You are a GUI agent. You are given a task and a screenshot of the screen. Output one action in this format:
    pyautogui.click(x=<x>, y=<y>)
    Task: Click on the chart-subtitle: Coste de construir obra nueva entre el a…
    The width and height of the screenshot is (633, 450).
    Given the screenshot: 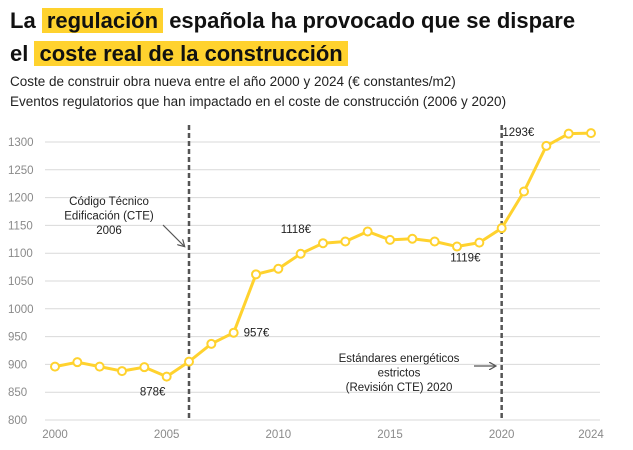 What is the action you would take?
    pyautogui.click(x=317, y=92)
    